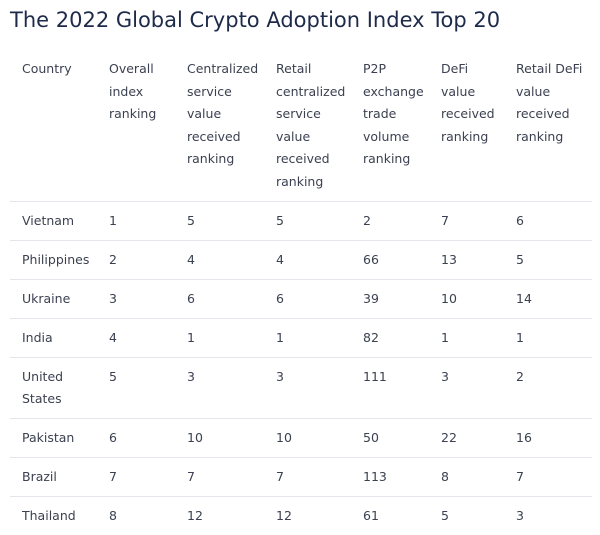  I want to click on header-text: Retail, so click(311, 69).